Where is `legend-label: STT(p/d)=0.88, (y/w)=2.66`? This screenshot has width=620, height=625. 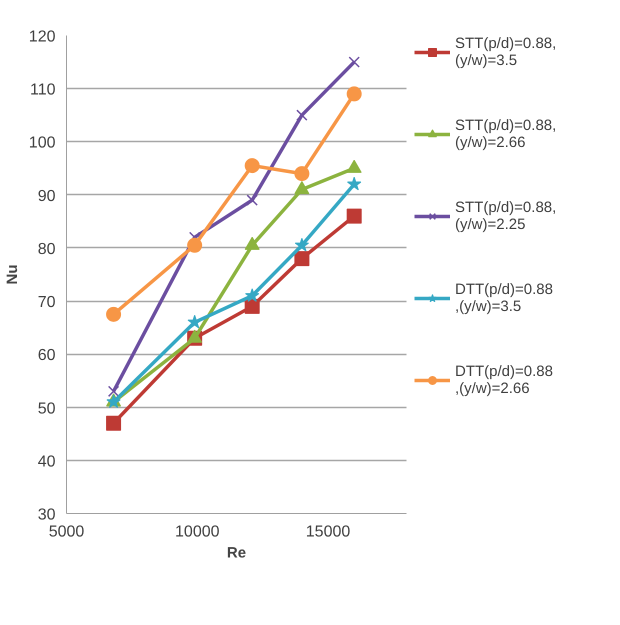 legend-label: STT(p/d)=0.88, (y/w)=2.66 is located at coordinates (505, 134).